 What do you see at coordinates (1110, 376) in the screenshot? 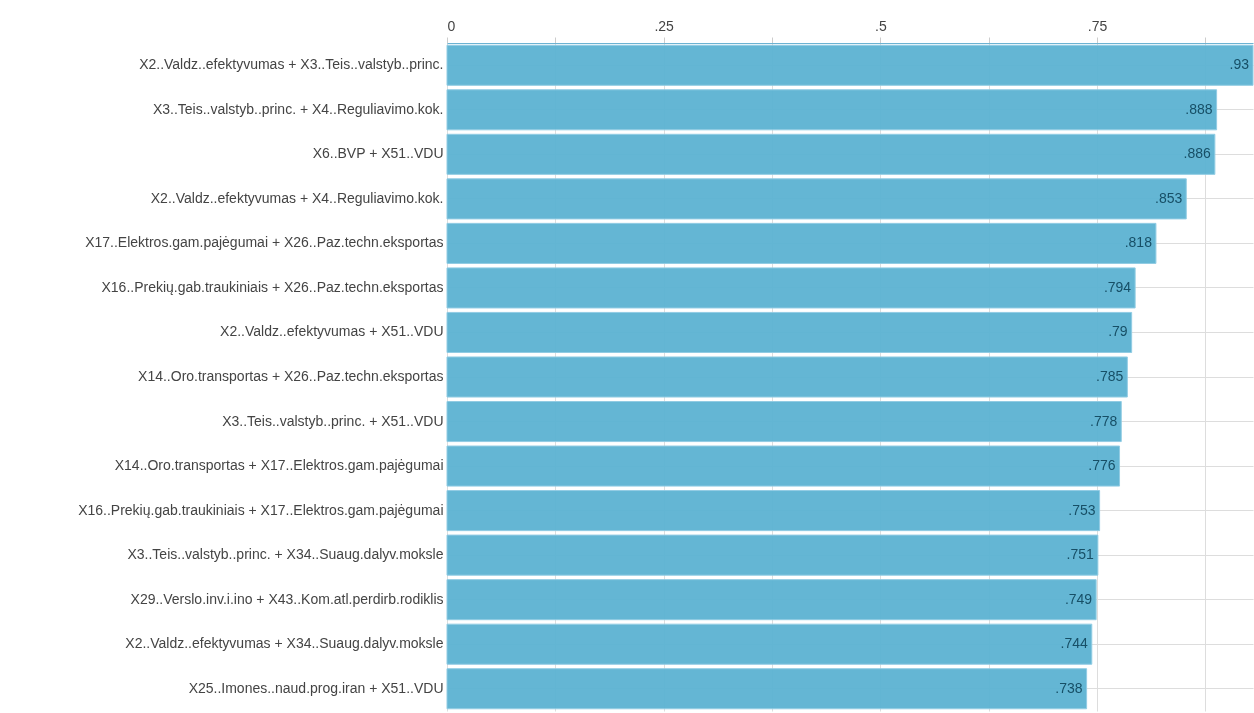
I see `data-label: .785` at bounding box center [1110, 376].